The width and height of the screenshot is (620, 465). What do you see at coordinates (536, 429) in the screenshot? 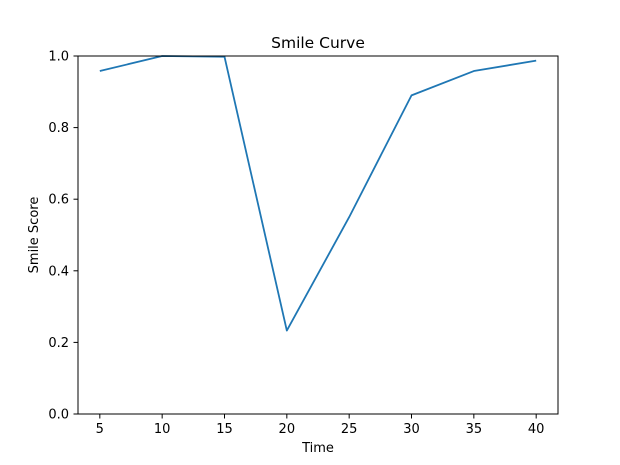
I see `x-tick-label: 40` at bounding box center [536, 429].